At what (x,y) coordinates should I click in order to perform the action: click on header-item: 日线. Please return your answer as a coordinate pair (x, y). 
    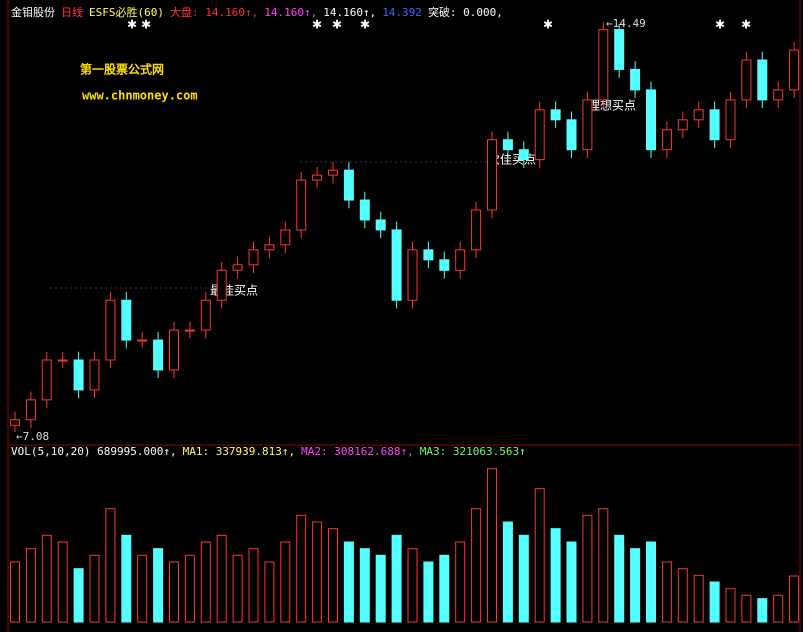
    Looking at the image, I should click on (72, 12).